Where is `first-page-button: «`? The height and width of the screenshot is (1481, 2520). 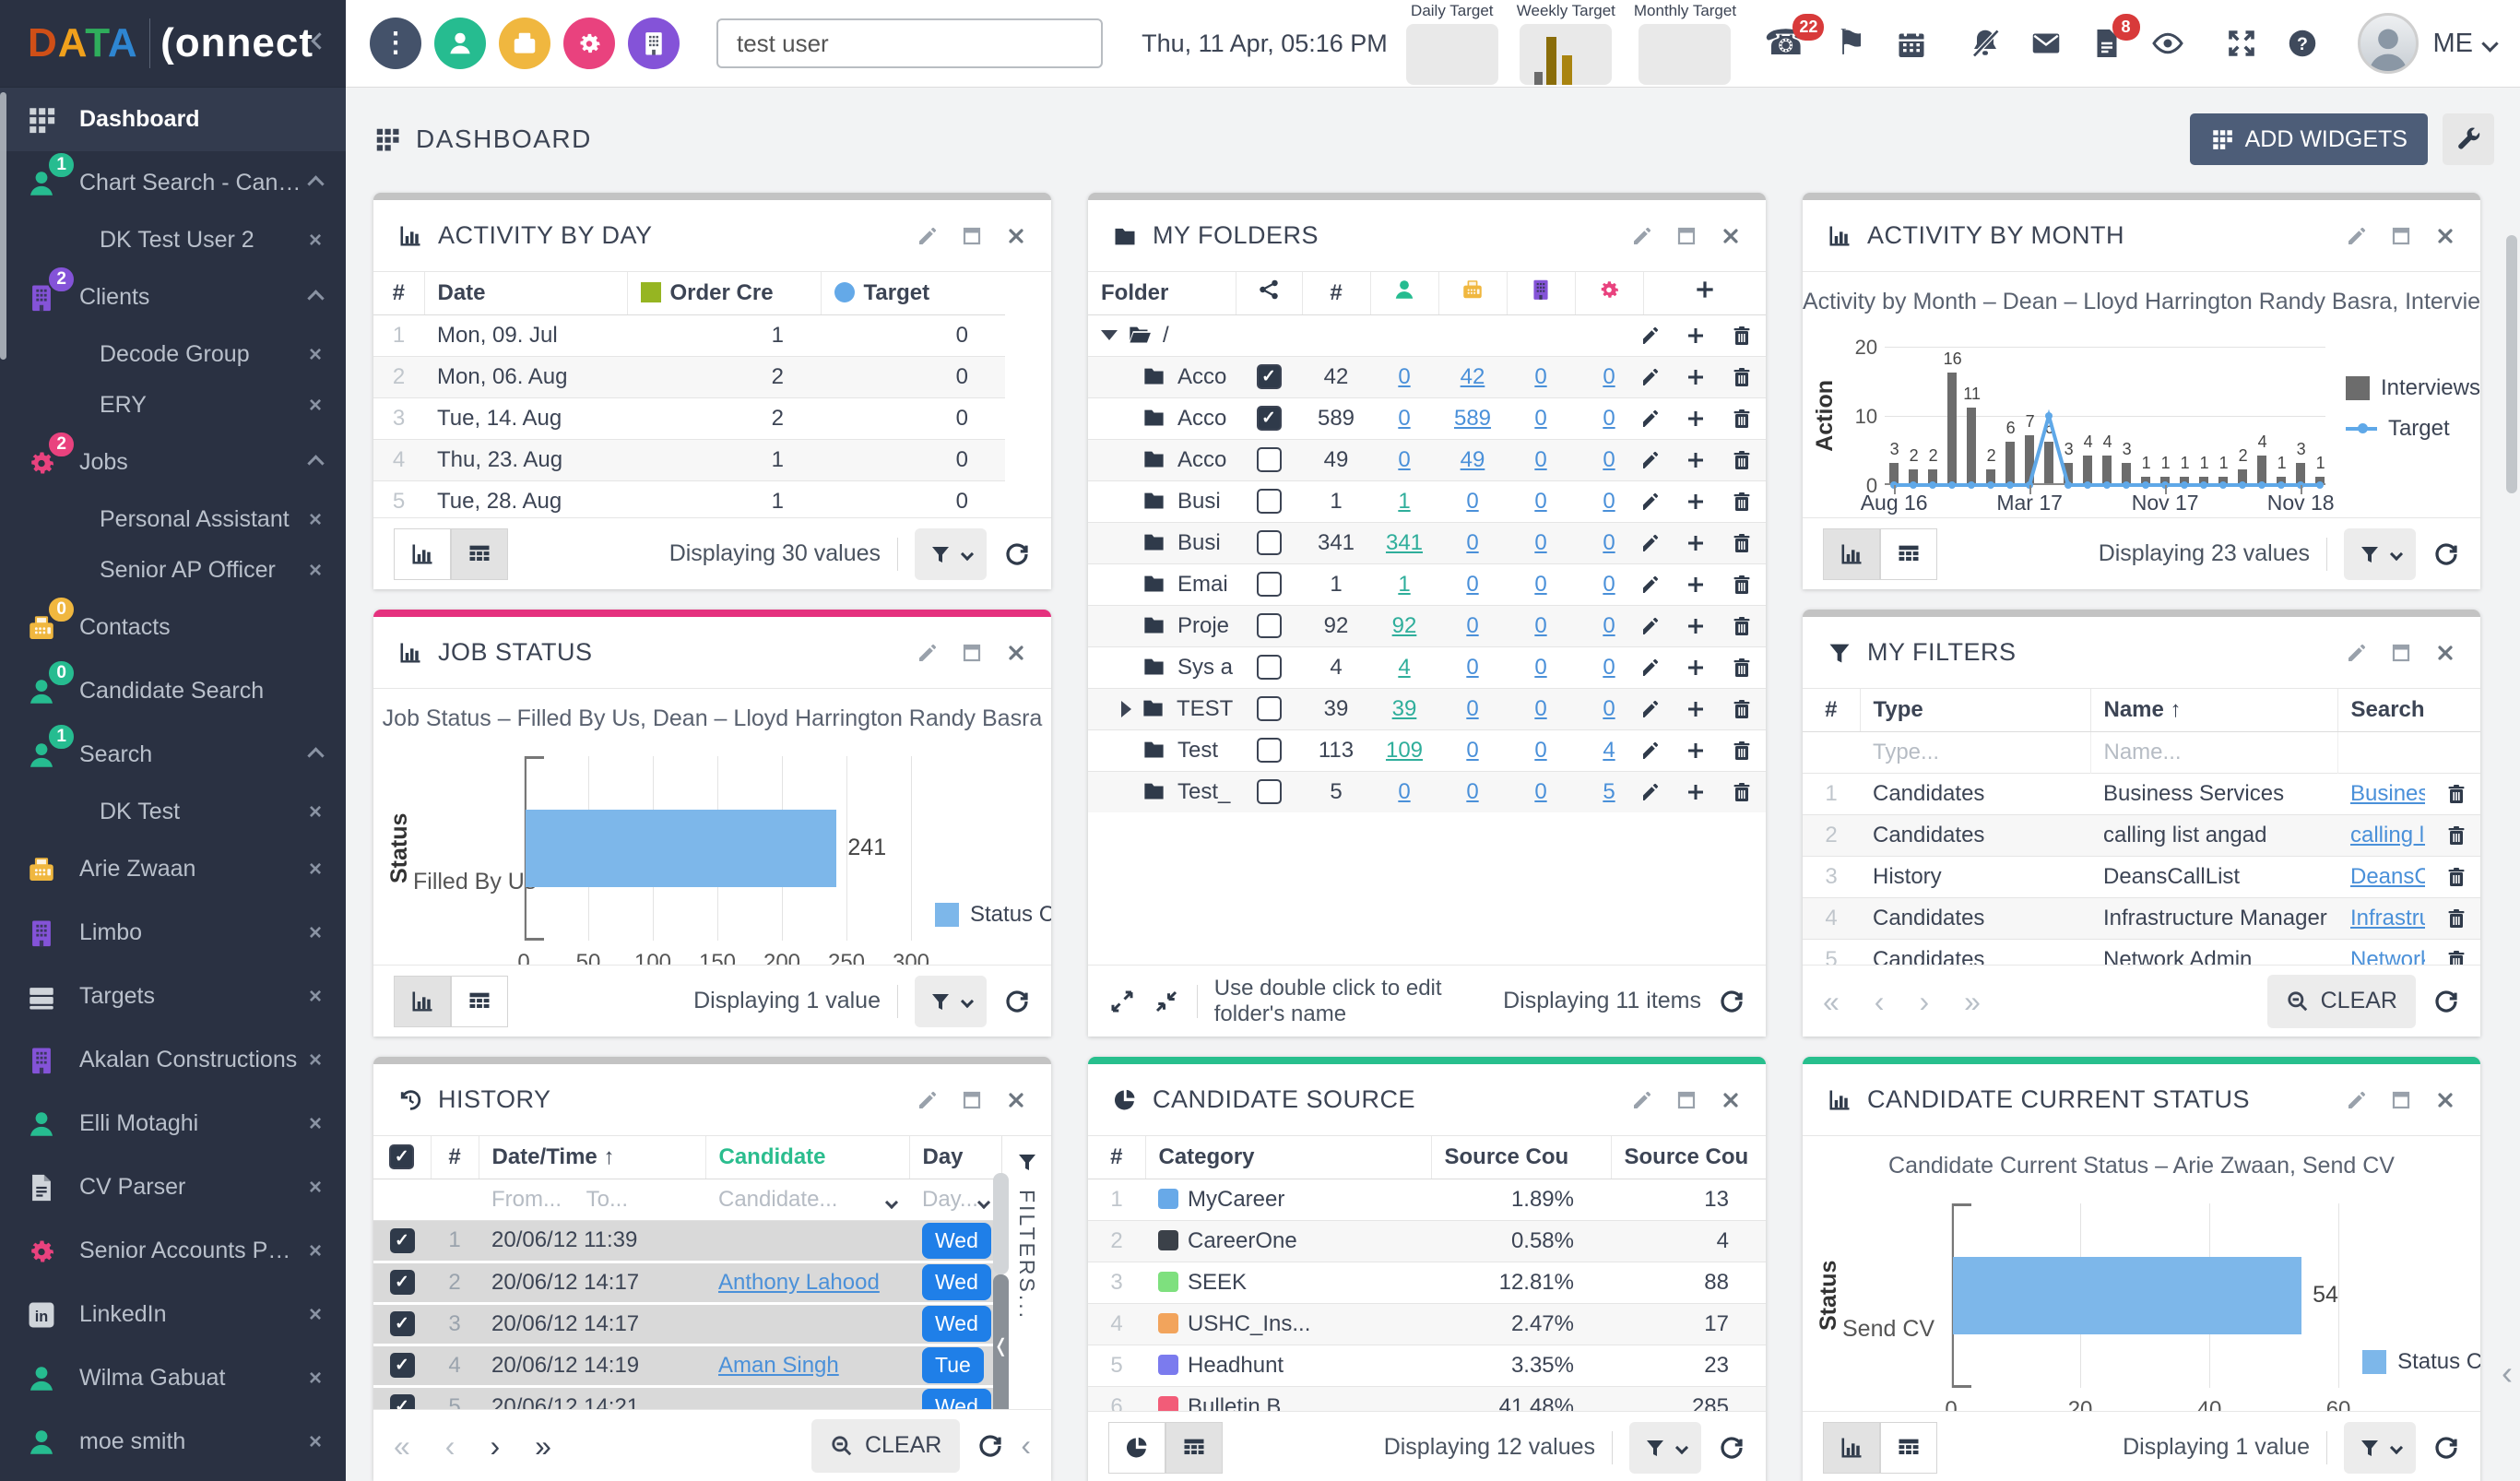
first-page-button: « is located at coordinates (1831, 1001).